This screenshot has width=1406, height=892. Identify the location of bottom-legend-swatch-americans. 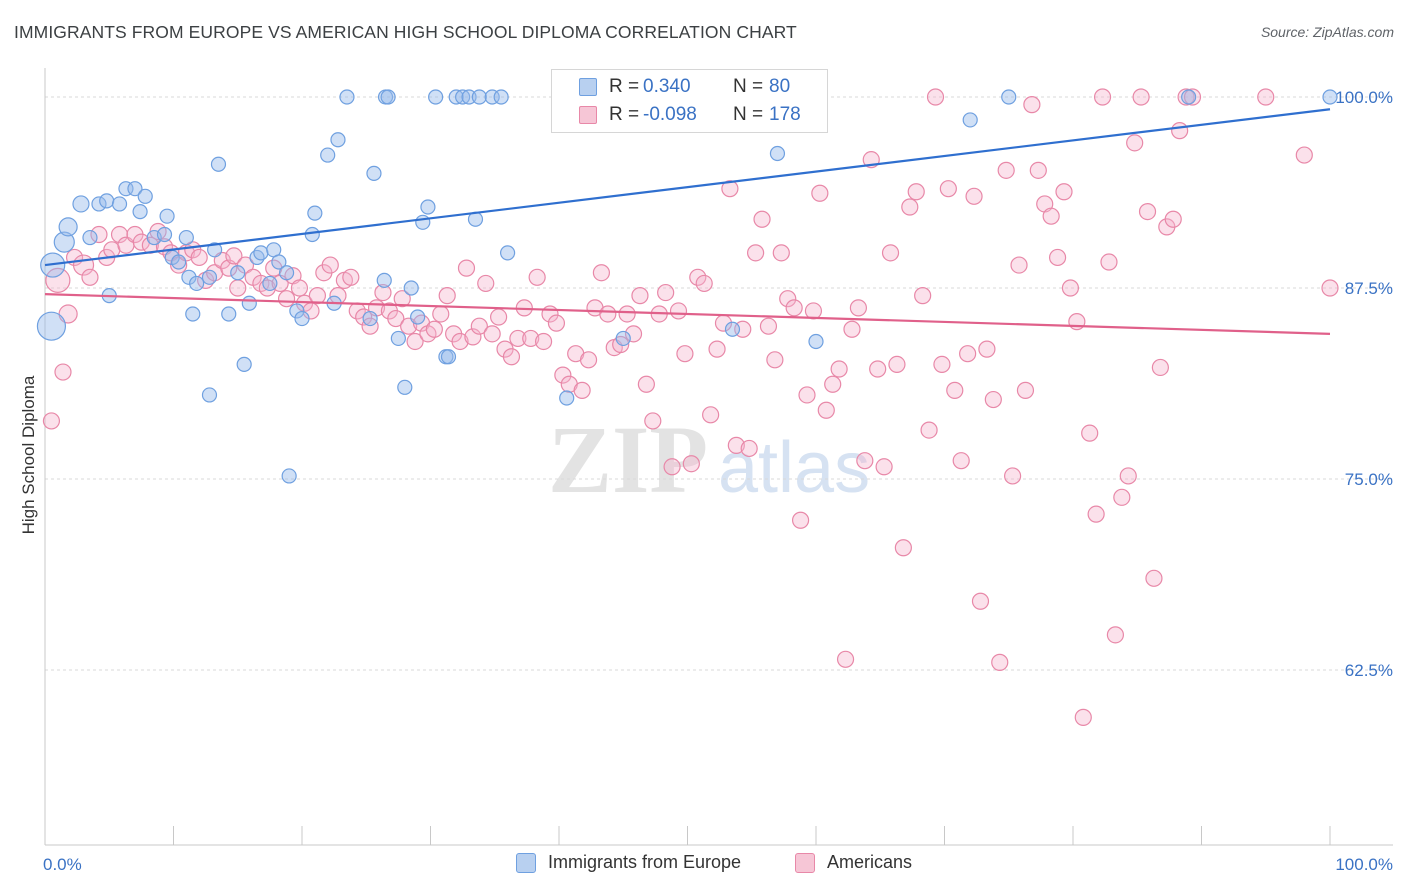
(805, 862).